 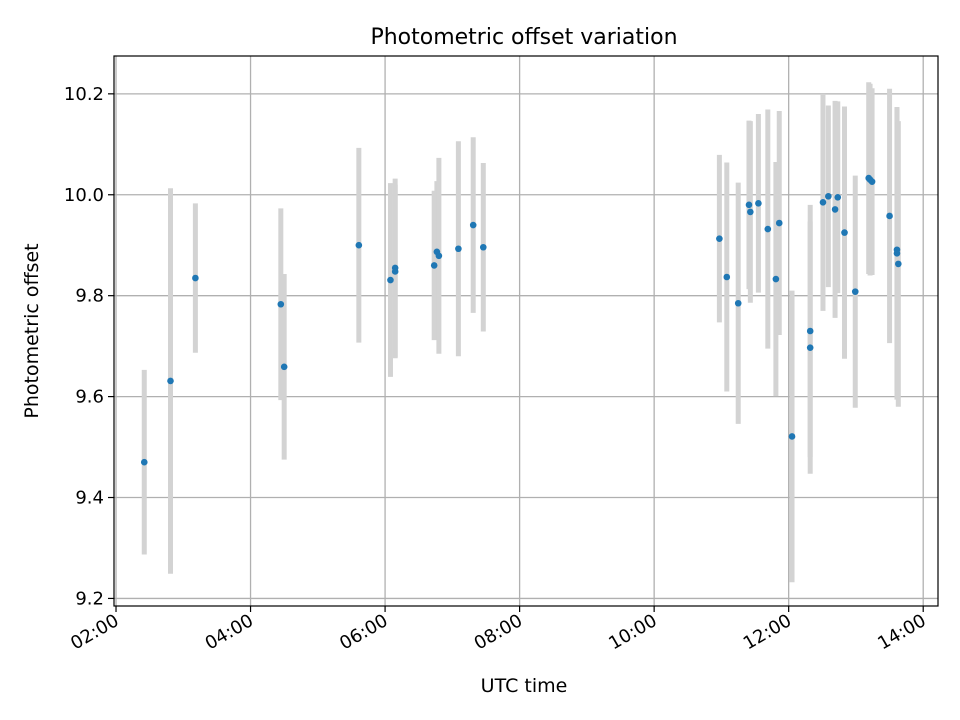 What do you see at coordinates (523, 37) in the screenshot?
I see `chart-title: Photometric offset variation` at bounding box center [523, 37].